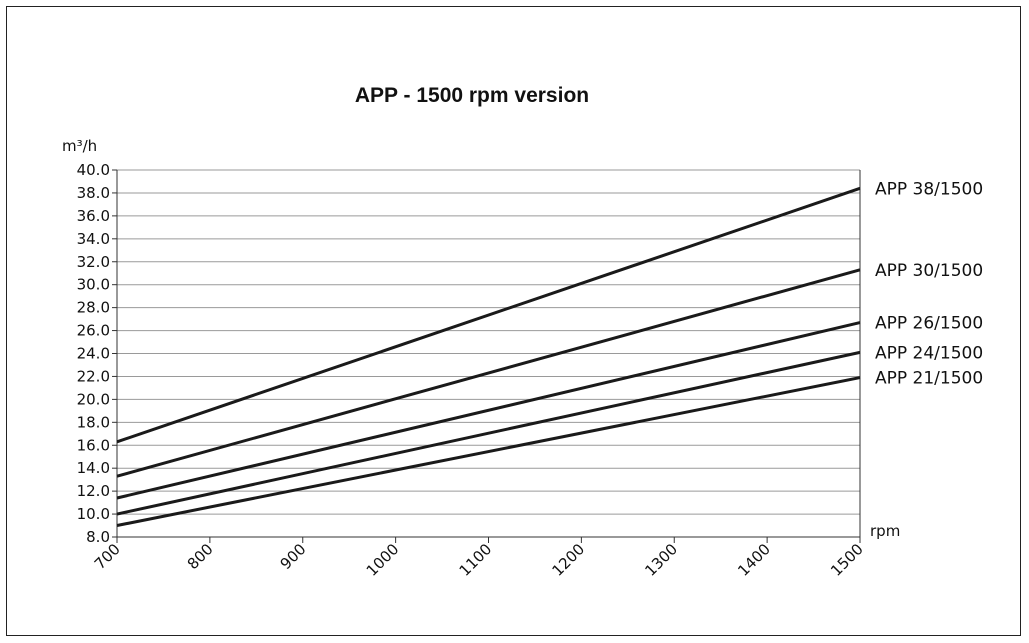 The image size is (1029, 643). Describe the element at coordinates (661, 560) in the screenshot. I see `x-tick-label: 1300` at that location.